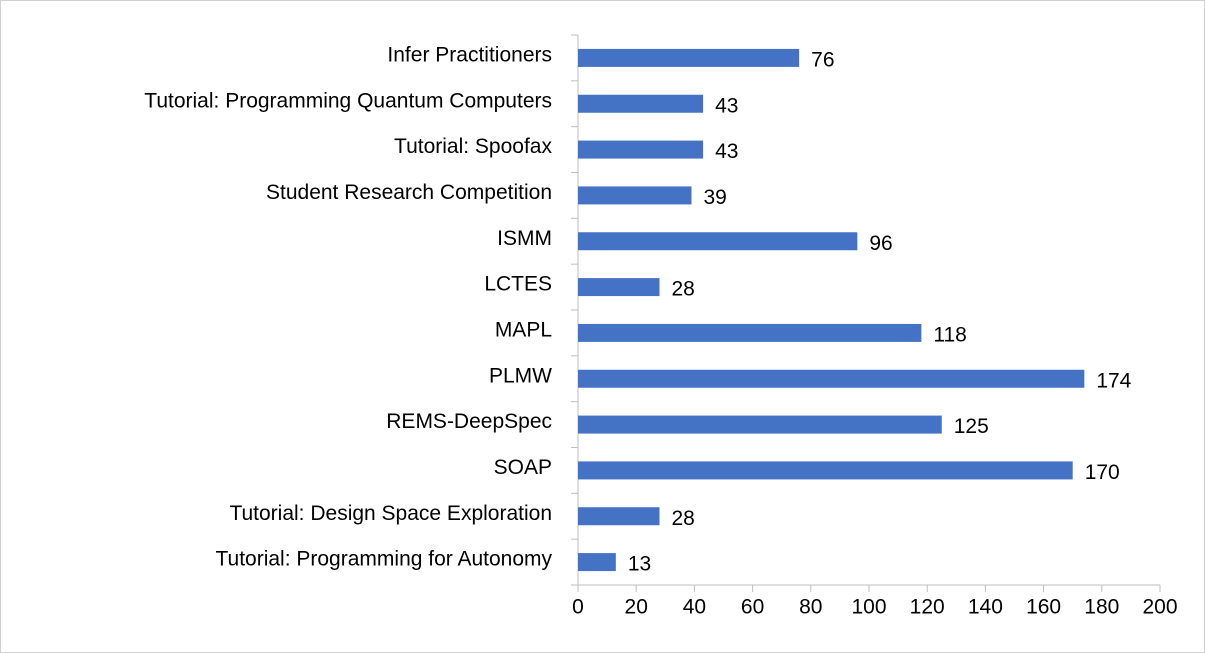 This screenshot has width=1205, height=653. Describe the element at coordinates (348, 100) in the screenshot. I see `y-tick-label: Tutorial: Programming Quantum Computers` at that location.